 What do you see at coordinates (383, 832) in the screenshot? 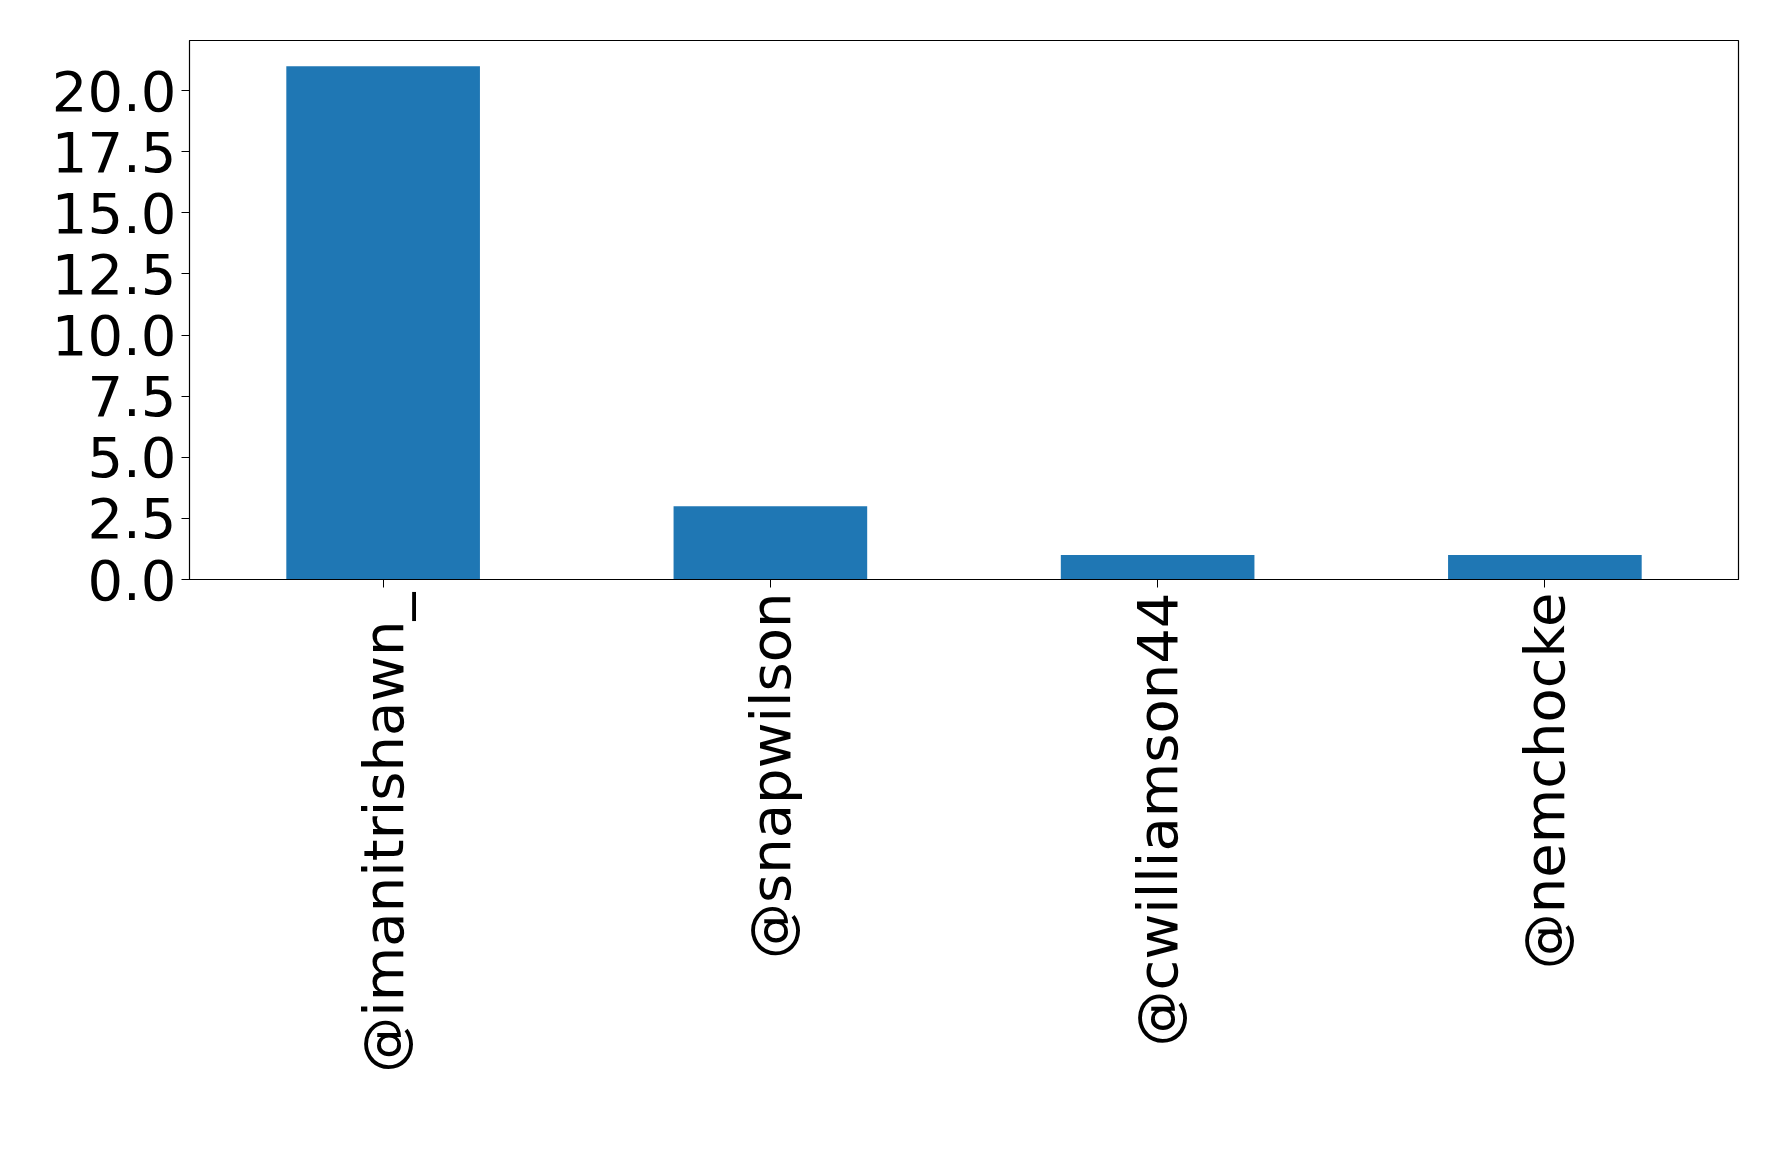
I see `x-tick-label: @imanitrishawn_` at bounding box center [383, 832].